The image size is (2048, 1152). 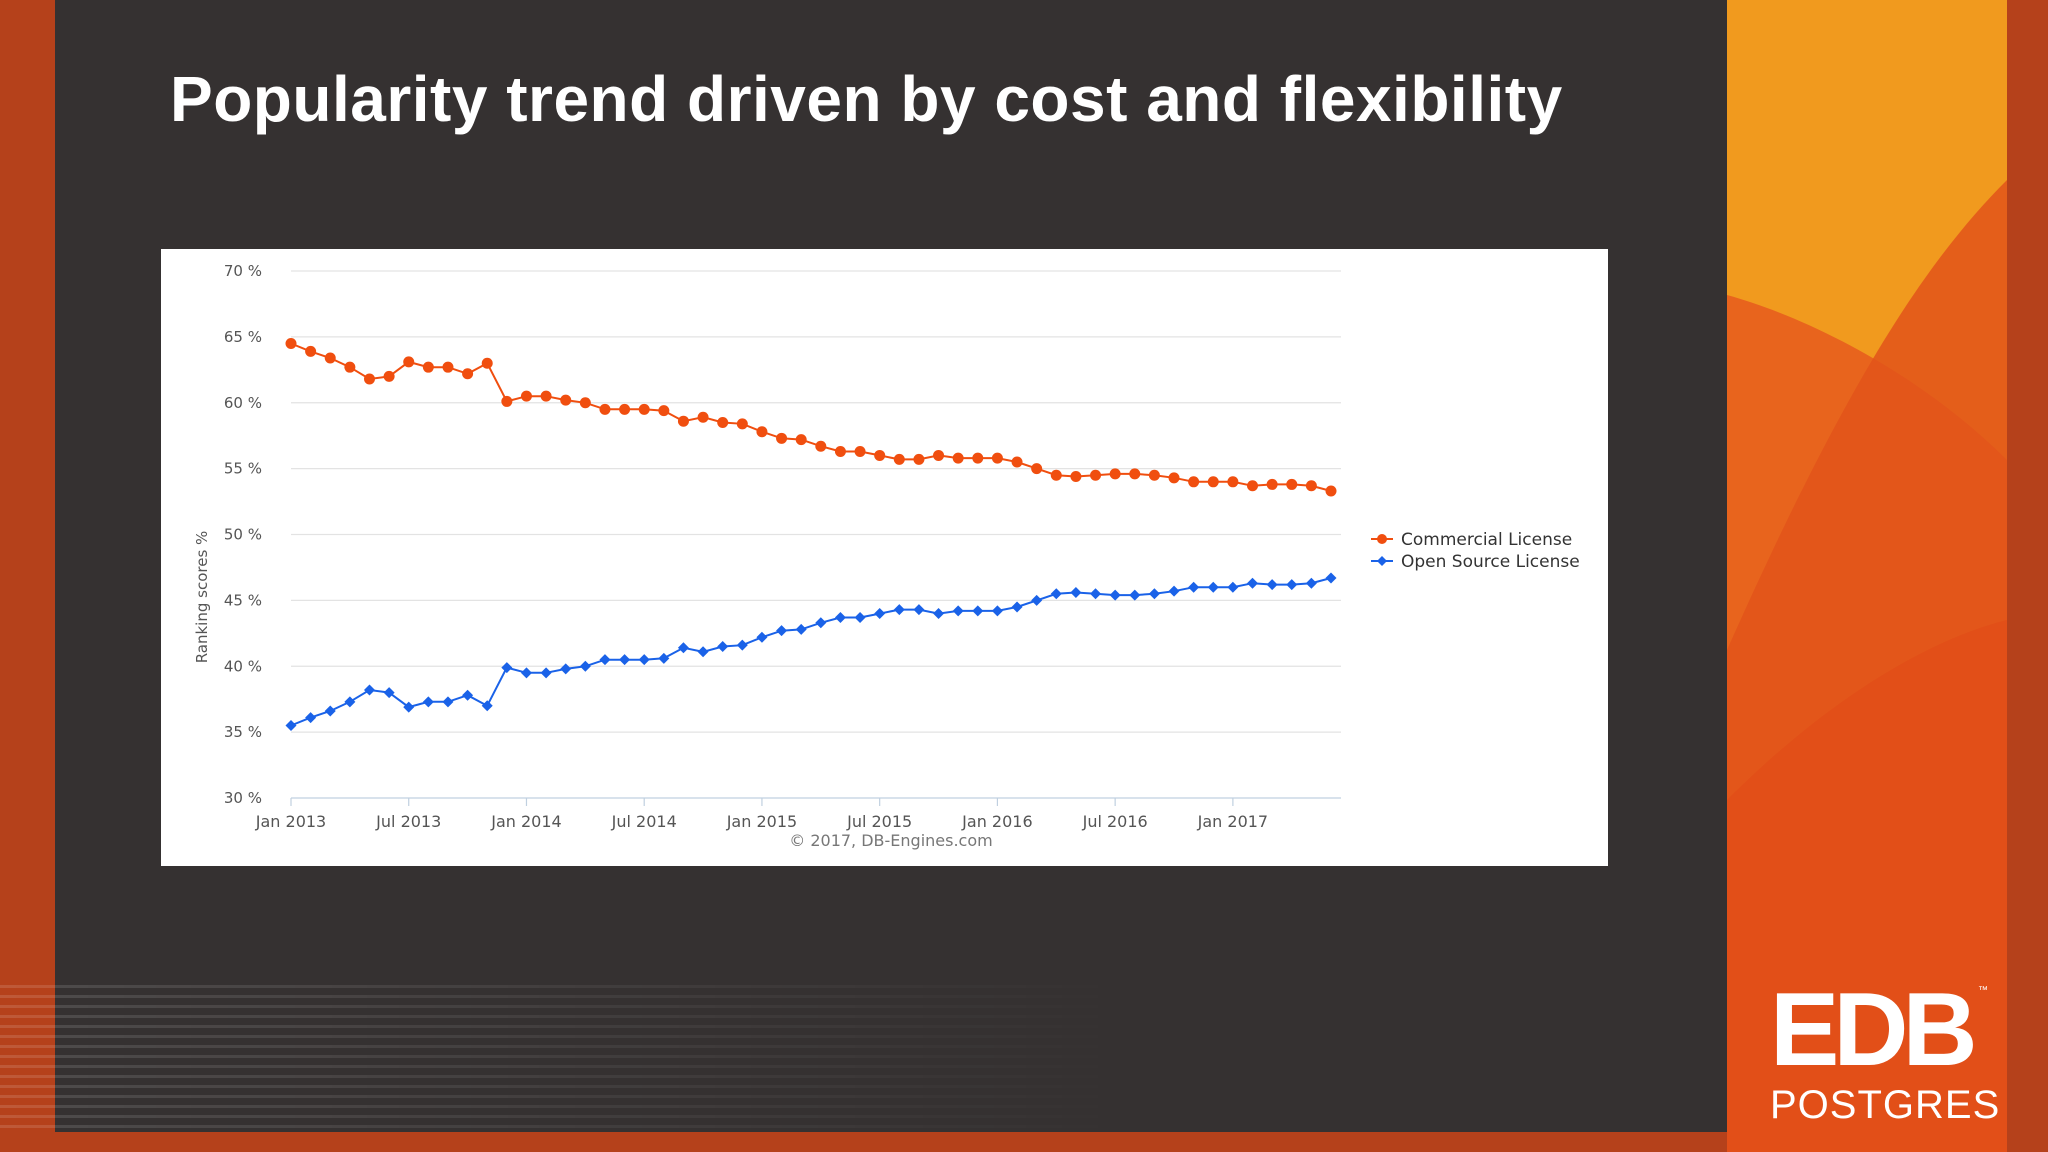 What do you see at coordinates (1024, 1142) in the screenshot?
I see `bottom-accent-strip` at bounding box center [1024, 1142].